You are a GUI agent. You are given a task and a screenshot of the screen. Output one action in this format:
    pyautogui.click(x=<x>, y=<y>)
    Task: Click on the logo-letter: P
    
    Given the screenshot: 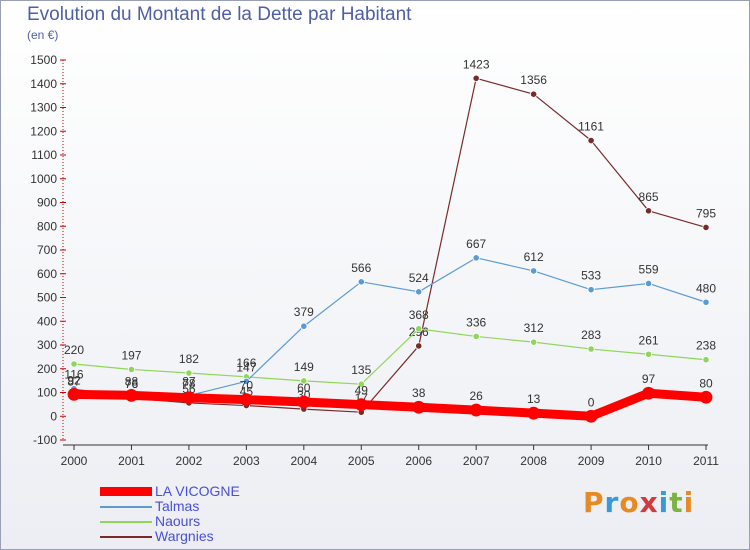 What is the action you would take?
    pyautogui.click(x=594, y=502)
    